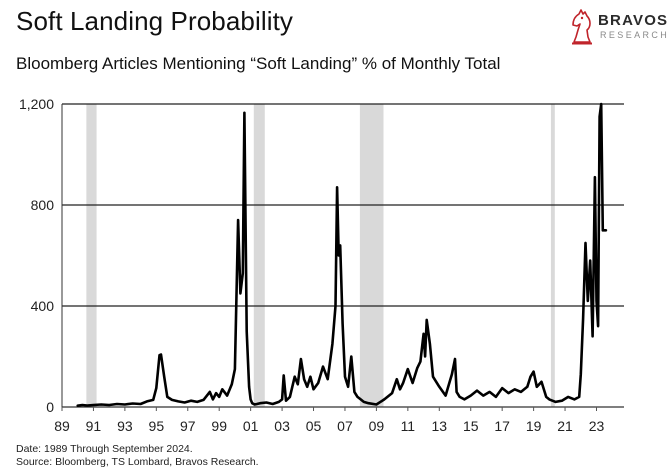  I want to click on x-tick-label: 05, so click(314, 426).